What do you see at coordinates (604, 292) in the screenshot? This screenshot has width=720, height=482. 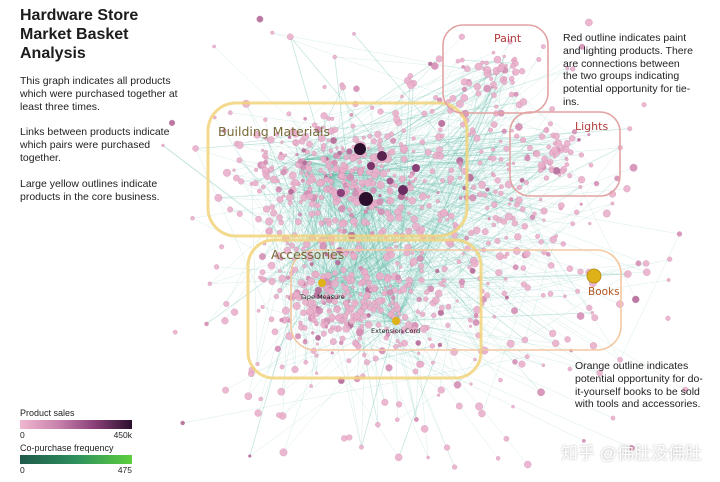 I see `group-label-books: Books` at bounding box center [604, 292].